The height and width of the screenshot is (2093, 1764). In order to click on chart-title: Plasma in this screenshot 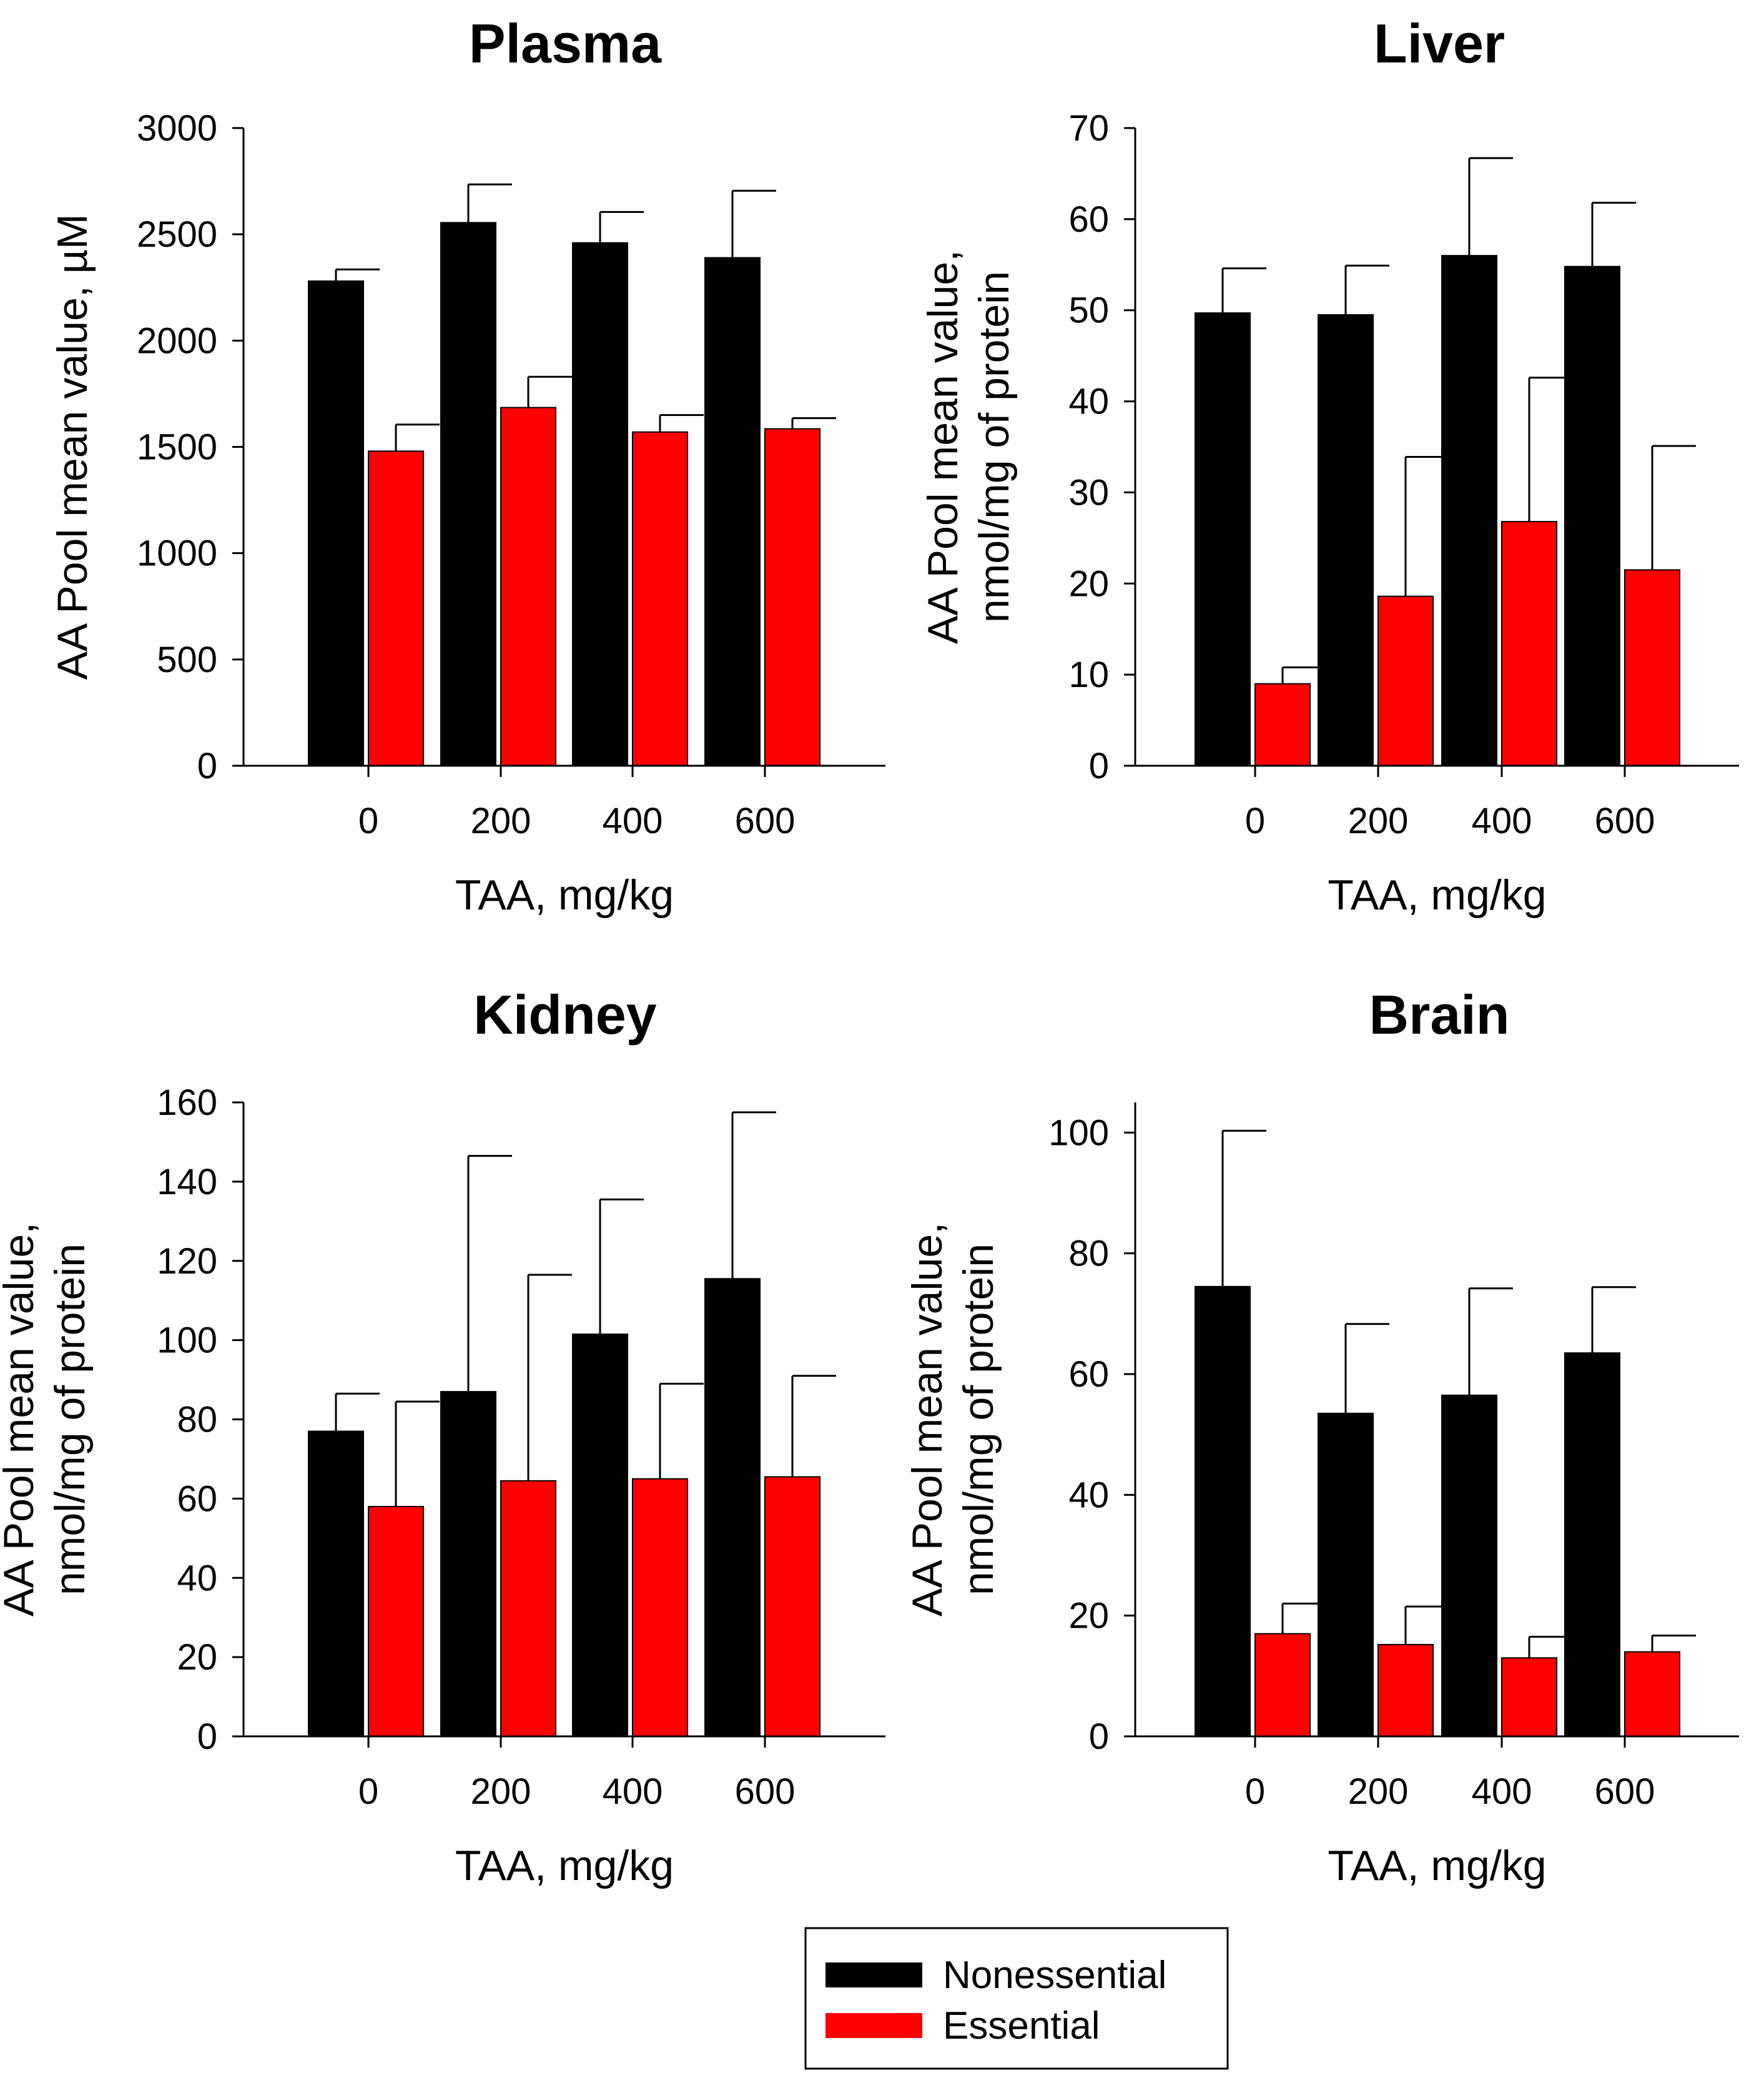, I will do `click(565, 43)`.